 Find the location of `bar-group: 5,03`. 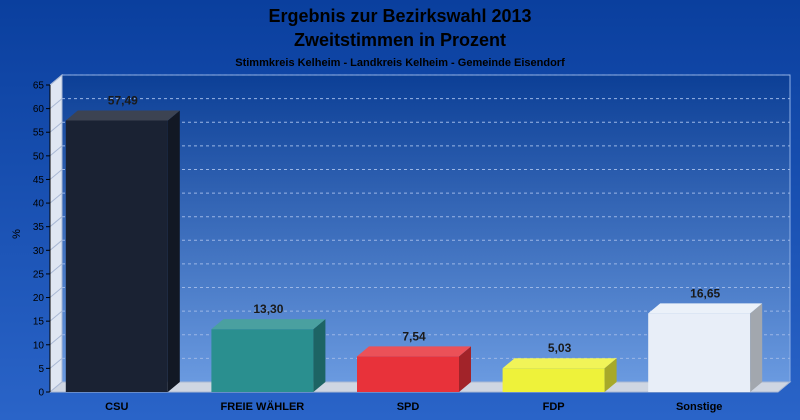

bar-group: 5,03 is located at coordinates (559, 366).